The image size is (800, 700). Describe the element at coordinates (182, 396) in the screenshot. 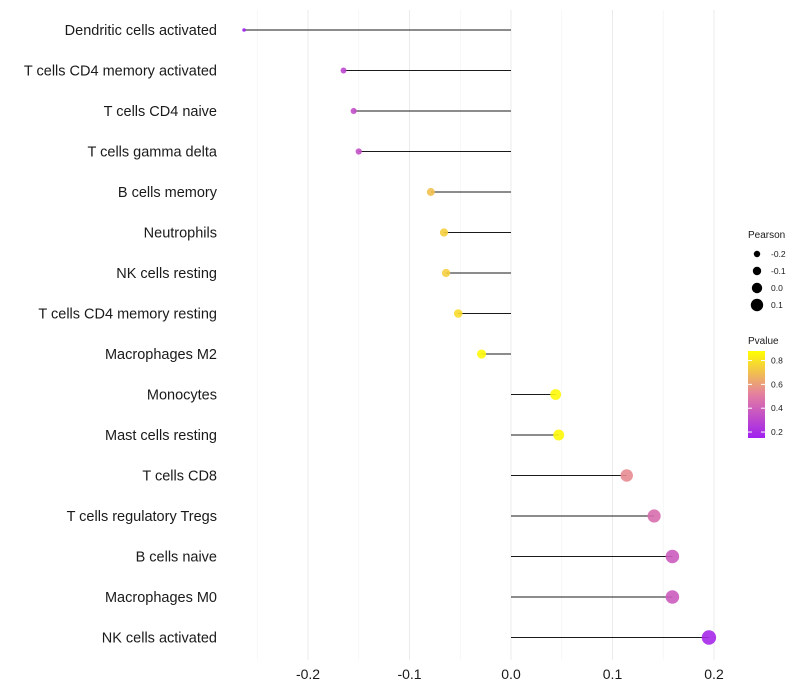

I see `category-label: Monocytes` at that location.